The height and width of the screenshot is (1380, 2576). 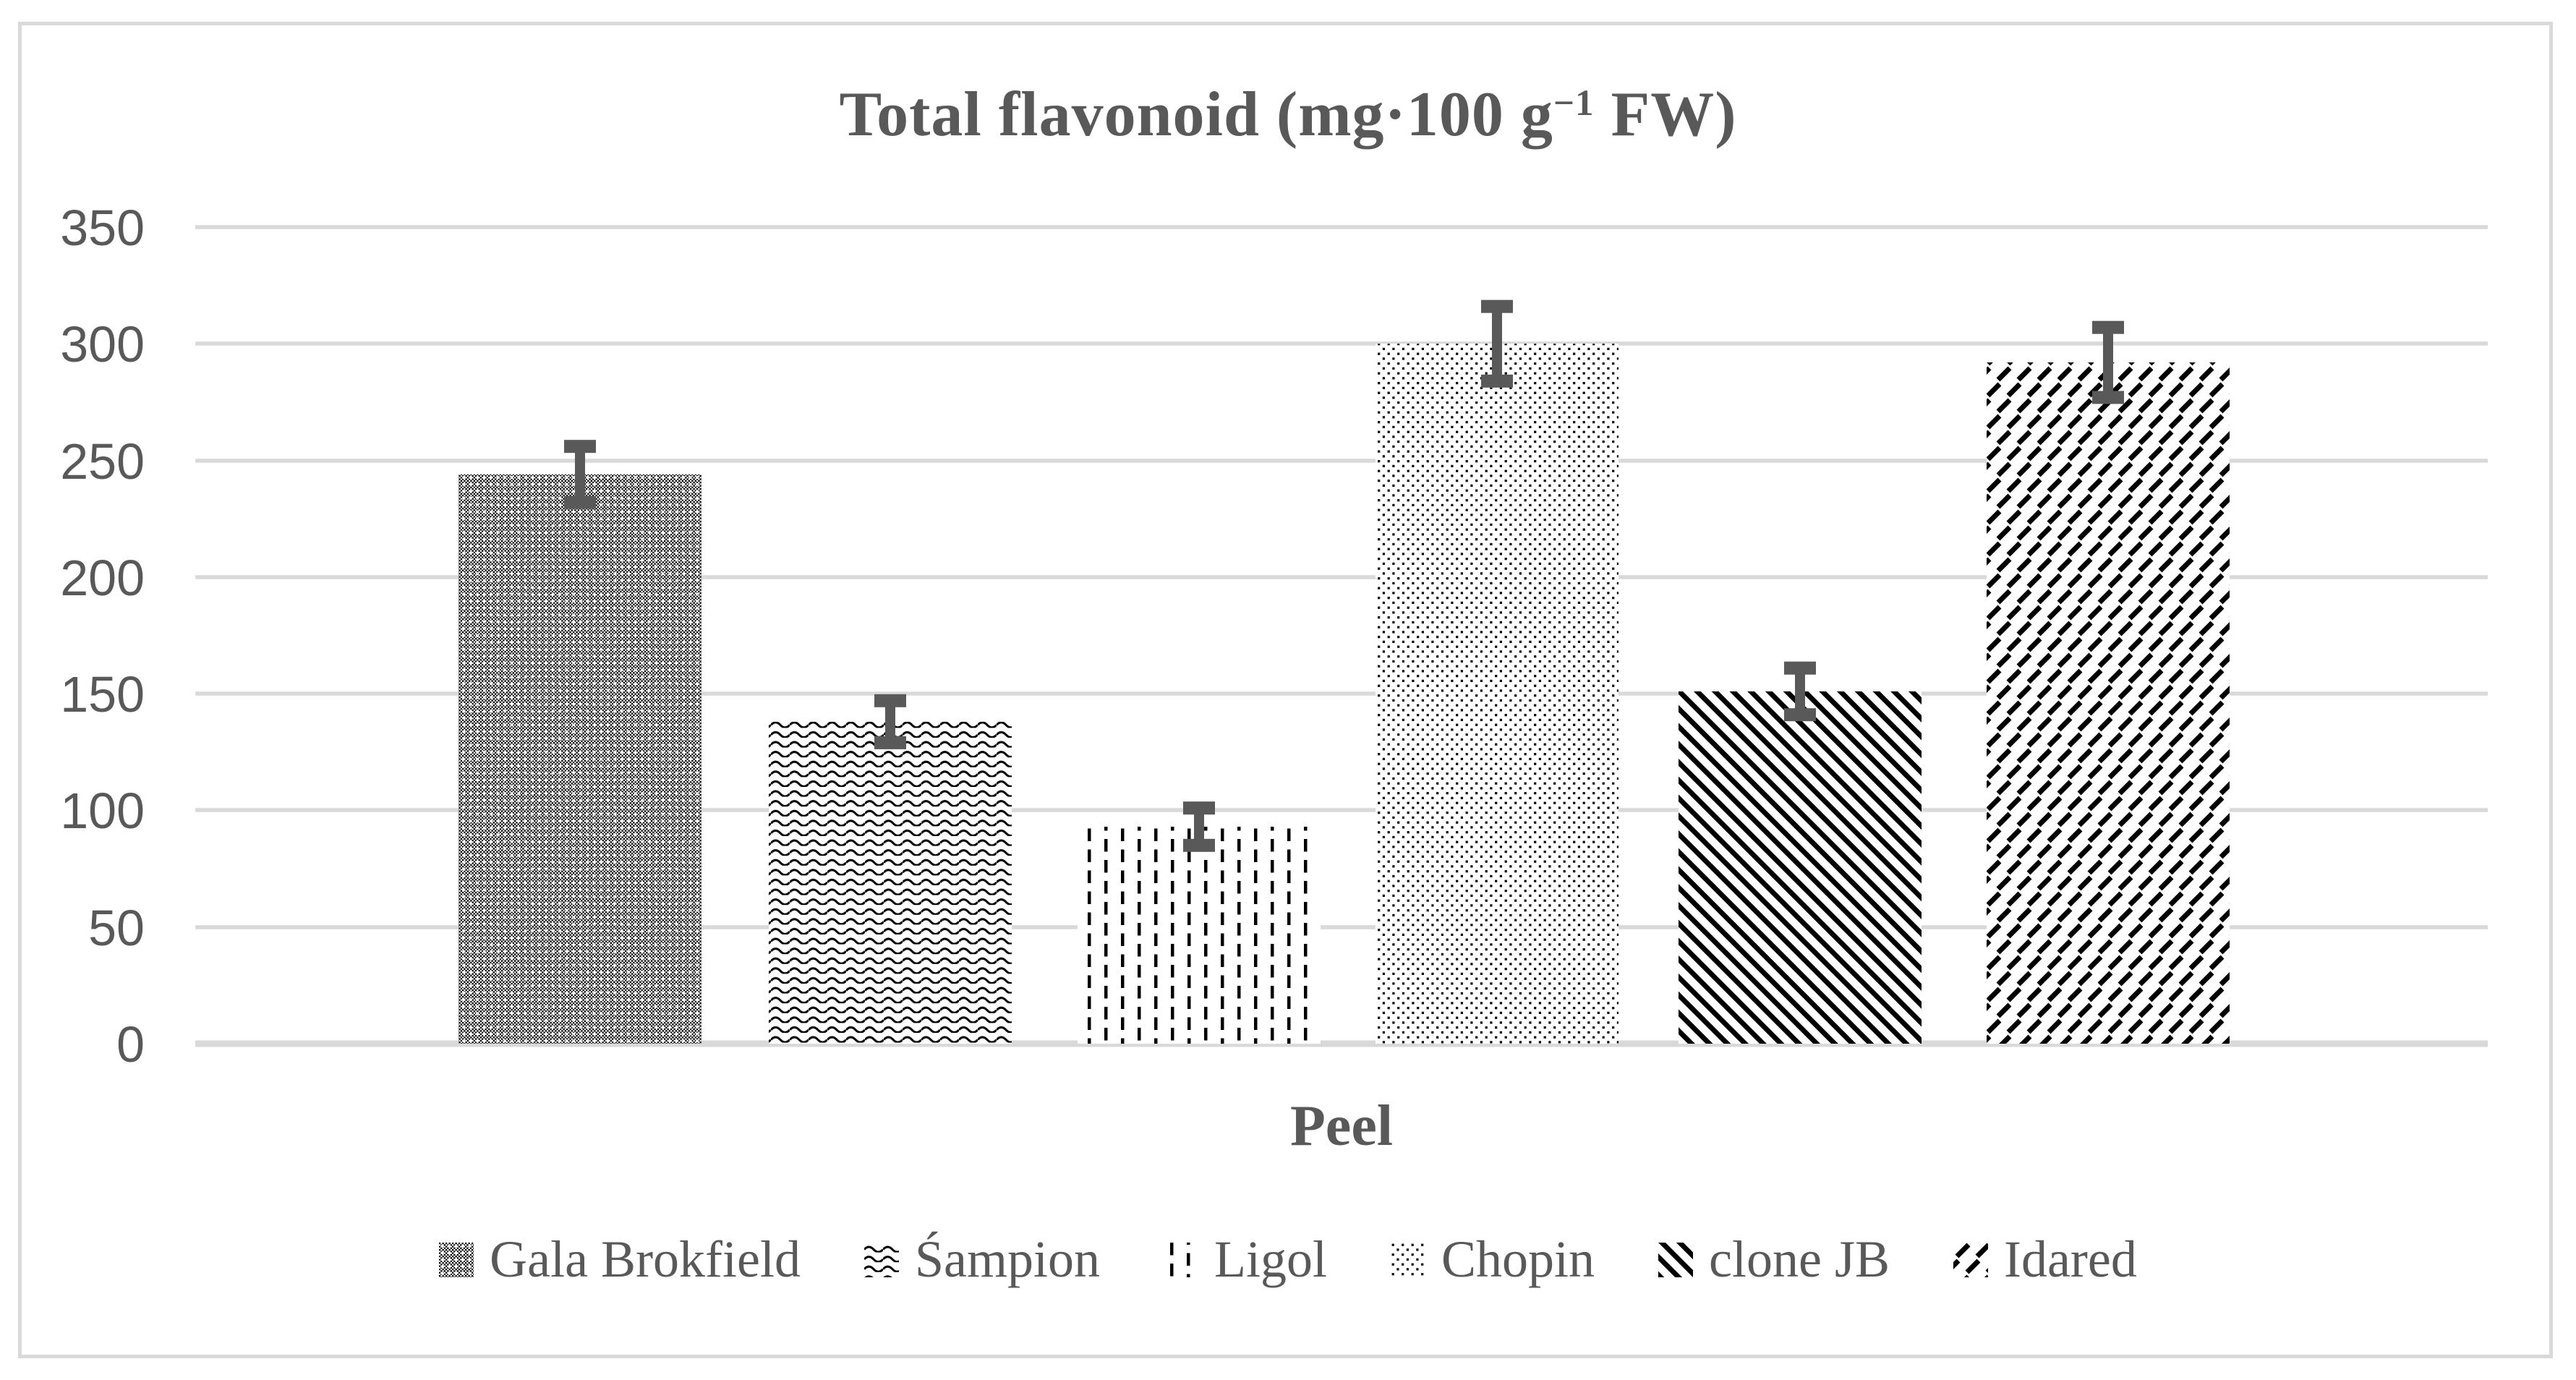 What do you see at coordinates (580, 474) in the screenshot?
I see `error-bar-gala-brokfield` at bounding box center [580, 474].